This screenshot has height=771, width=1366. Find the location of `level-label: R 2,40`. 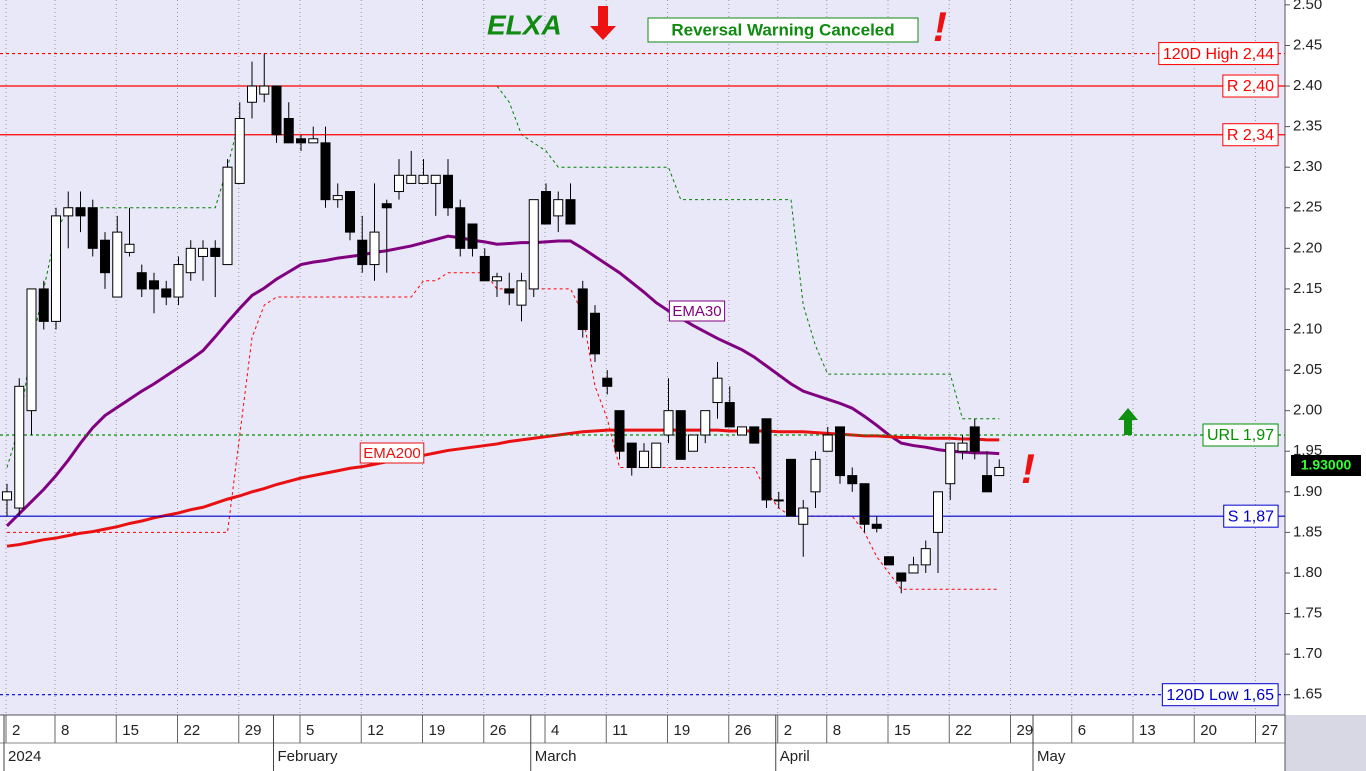

level-label: R 2,40 is located at coordinates (1250, 86).